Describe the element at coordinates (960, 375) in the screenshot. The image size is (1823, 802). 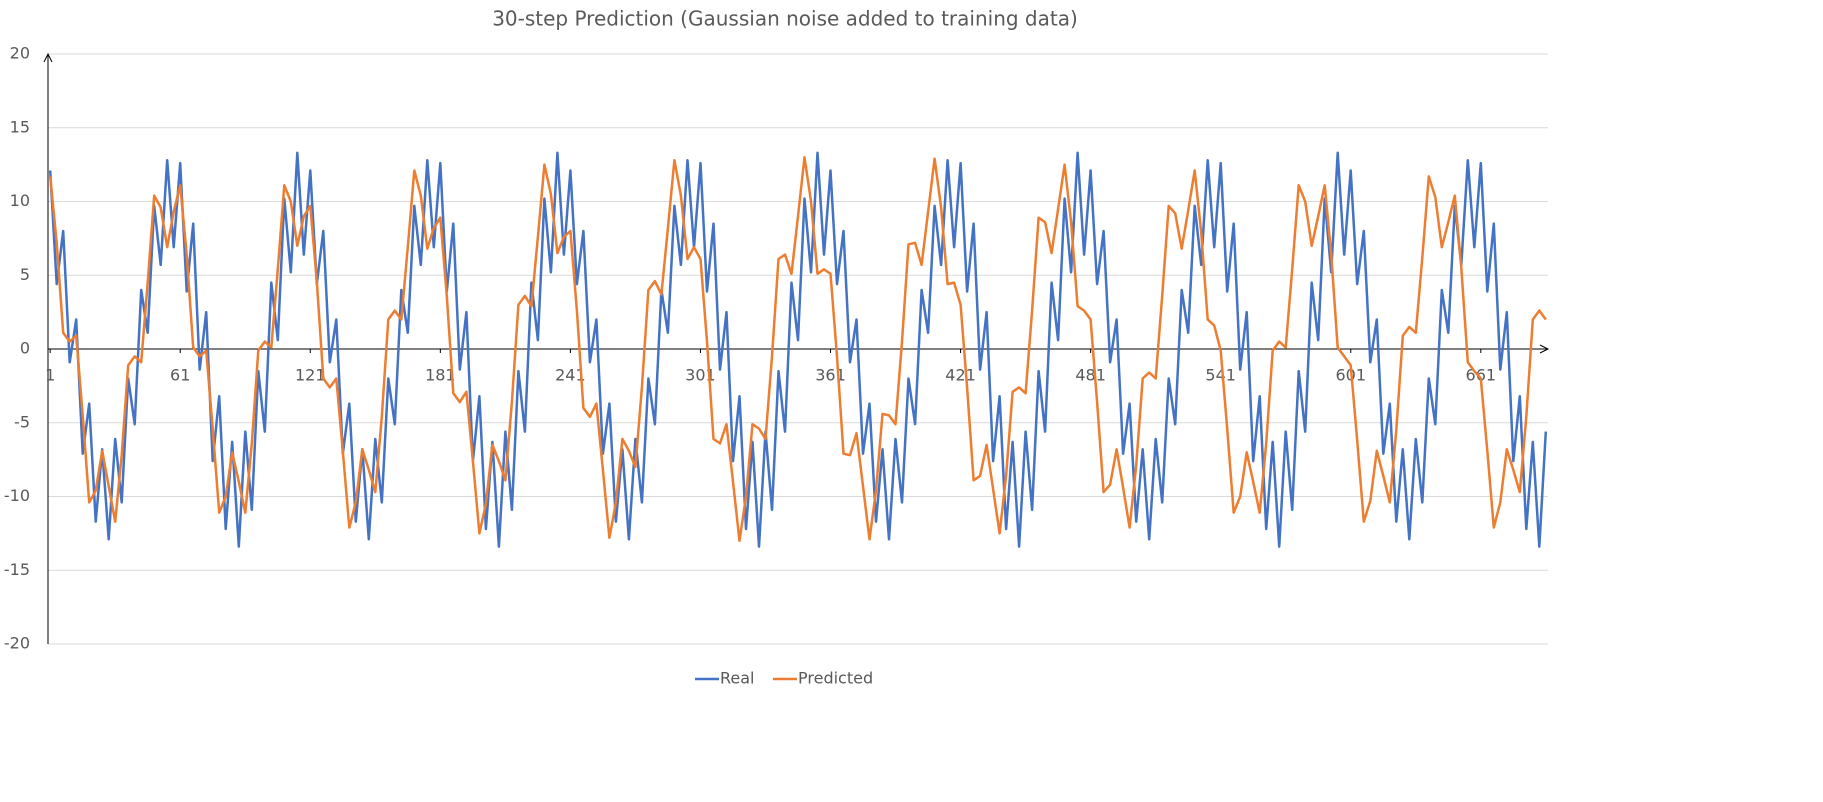
I see `x-tick-label: 421` at that location.